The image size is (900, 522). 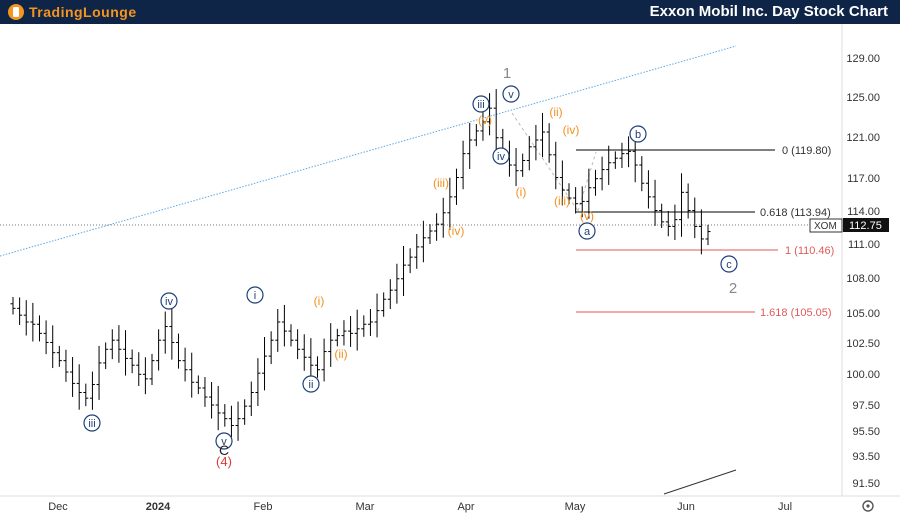 I want to click on wave-label-orange-v: (v), so click(x=485, y=120).